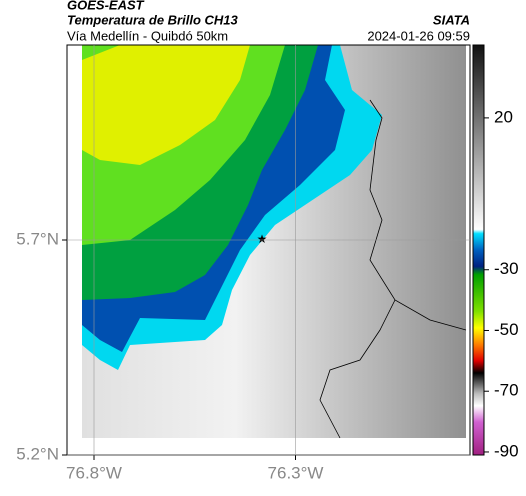 Image resolution: width=526 pixels, height=496 pixels. I want to click on y-tick-label: 5.2°N, so click(37, 453).